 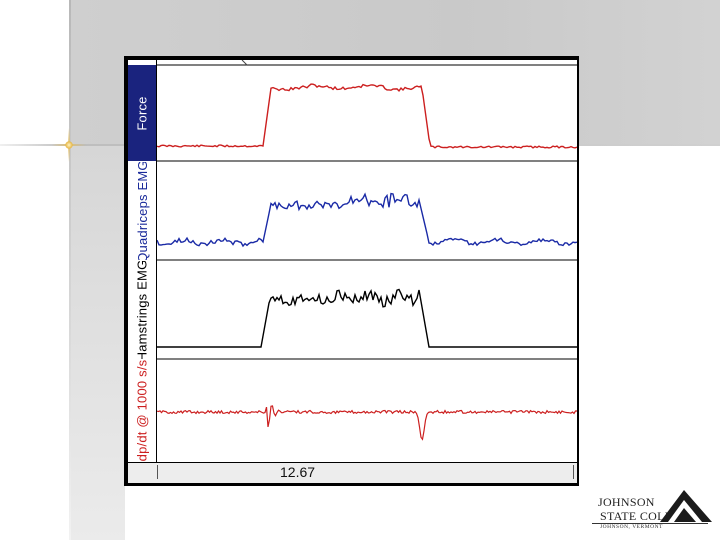 What do you see at coordinates (298, 472) in the screenshot?
I see `time-readout: 12.67` at bounding box center [298, 472].